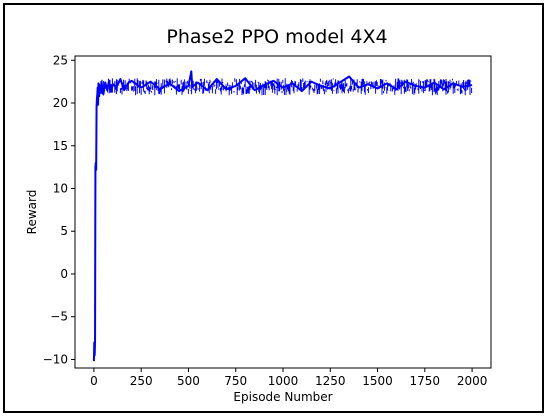 The image size is (550, 419). I want to click on y-tick-label: 15, so click(60, 146).